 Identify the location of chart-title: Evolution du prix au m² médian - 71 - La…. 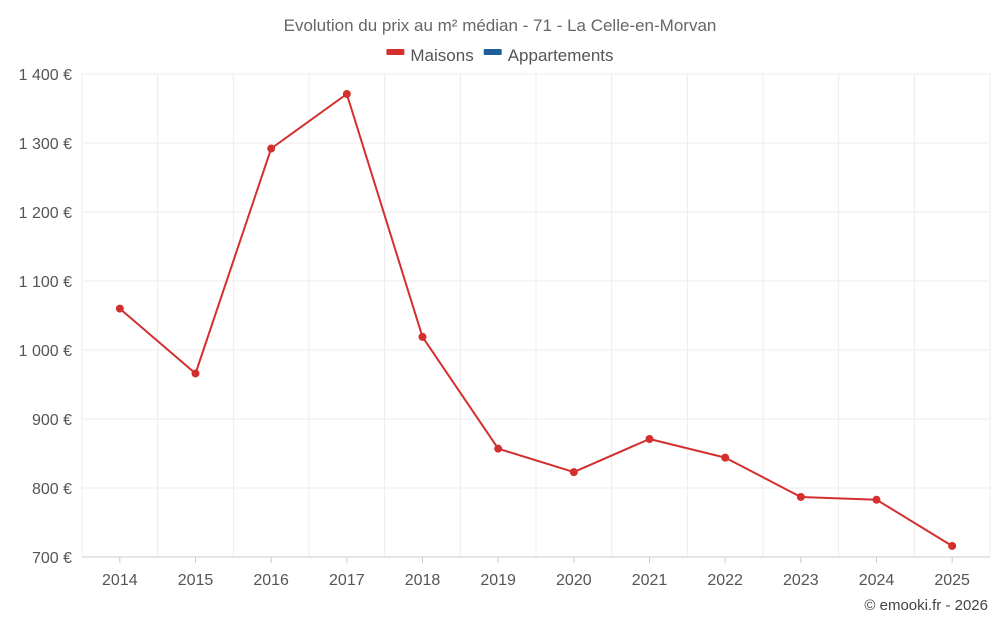
(500, 25).